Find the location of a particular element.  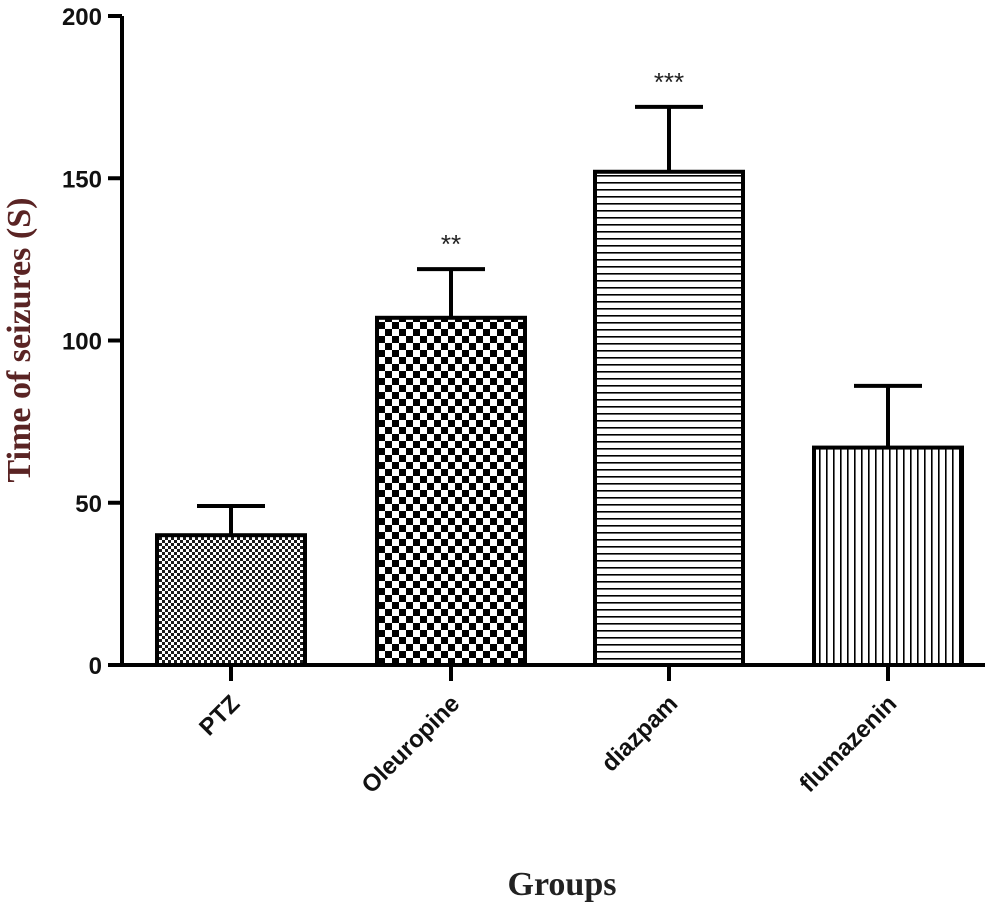

bar-diazpam is located at coordinates (669, 418).